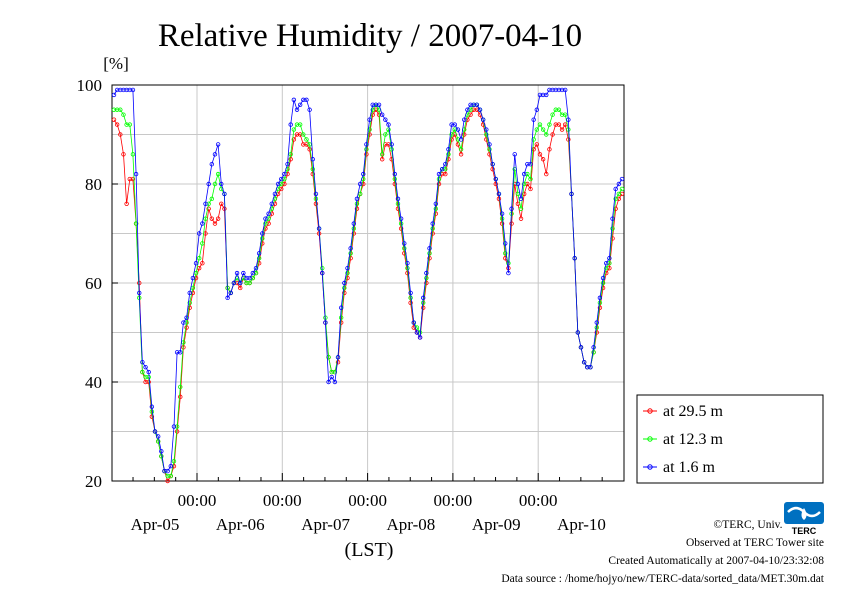 Image resolution: width=842 pixels, height=595 pixels. What do you see at coordinates (804, 531) in the screenshot?
I see `logo-text: TERC` at bounding box center [804, 531].